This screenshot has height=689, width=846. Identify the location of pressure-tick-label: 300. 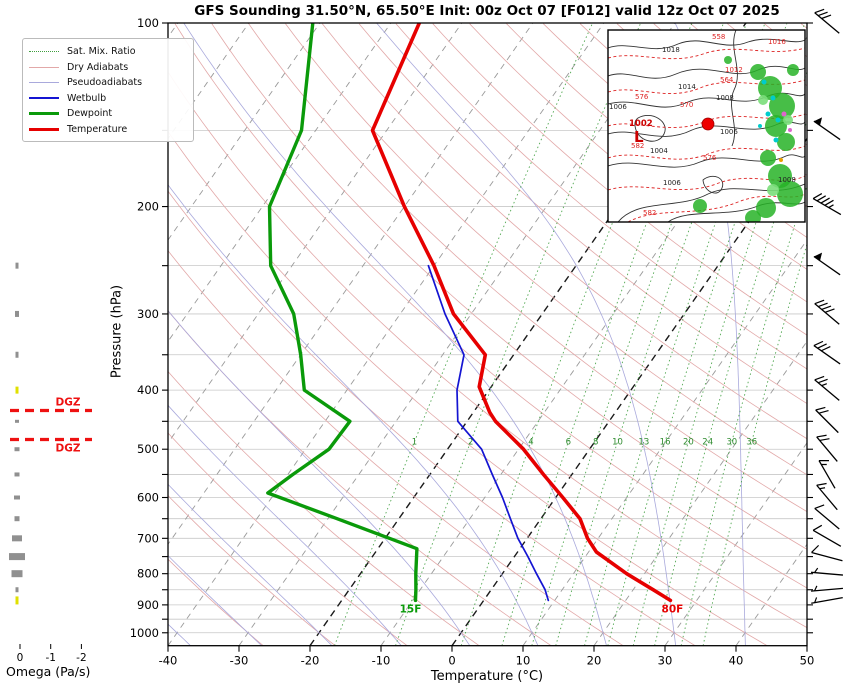
(148, 314).